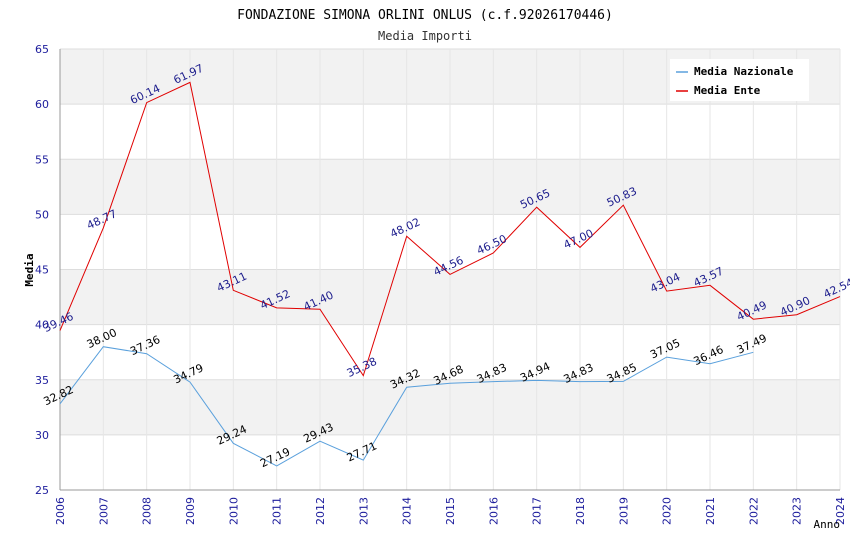 This screenshot has width=850, height=550. Describe the element at coordinates (744, 71) in the screenshot. I see `legend-label-media-nazionale: Media Nazionale` at that location.